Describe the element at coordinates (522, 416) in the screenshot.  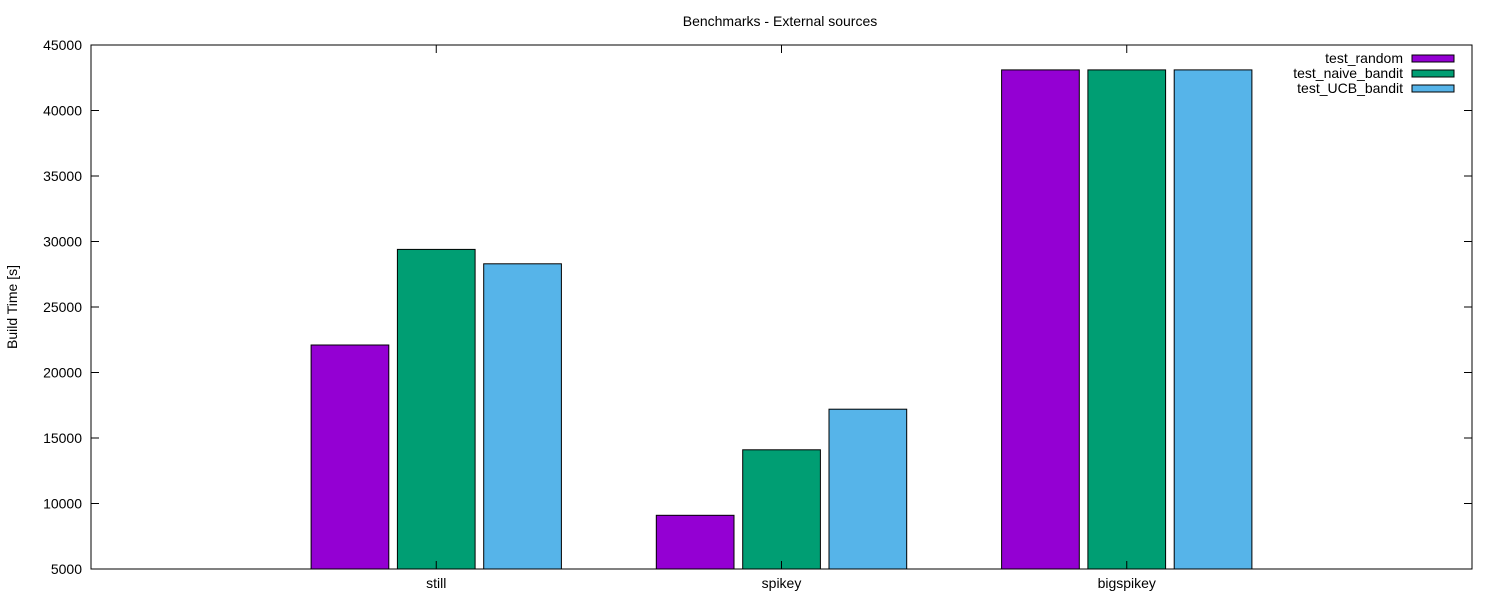
I see `bar-test_UCB_bandit-still` at that location.